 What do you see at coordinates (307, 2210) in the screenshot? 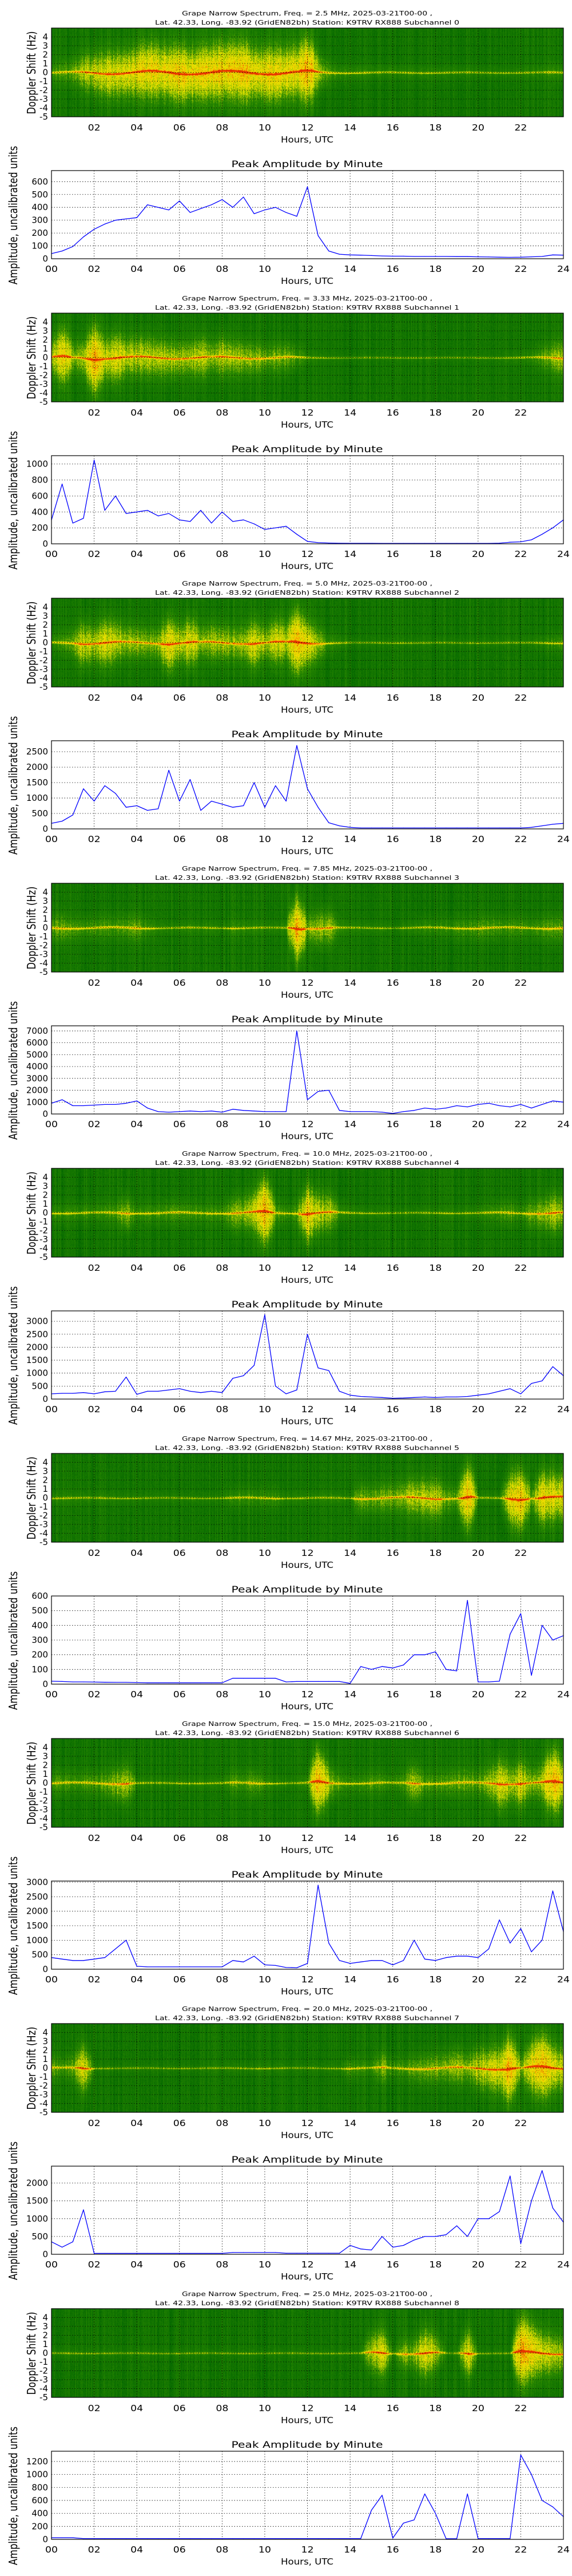
I see `amplitude-chart-frame` at bounding box center [307, 2210].